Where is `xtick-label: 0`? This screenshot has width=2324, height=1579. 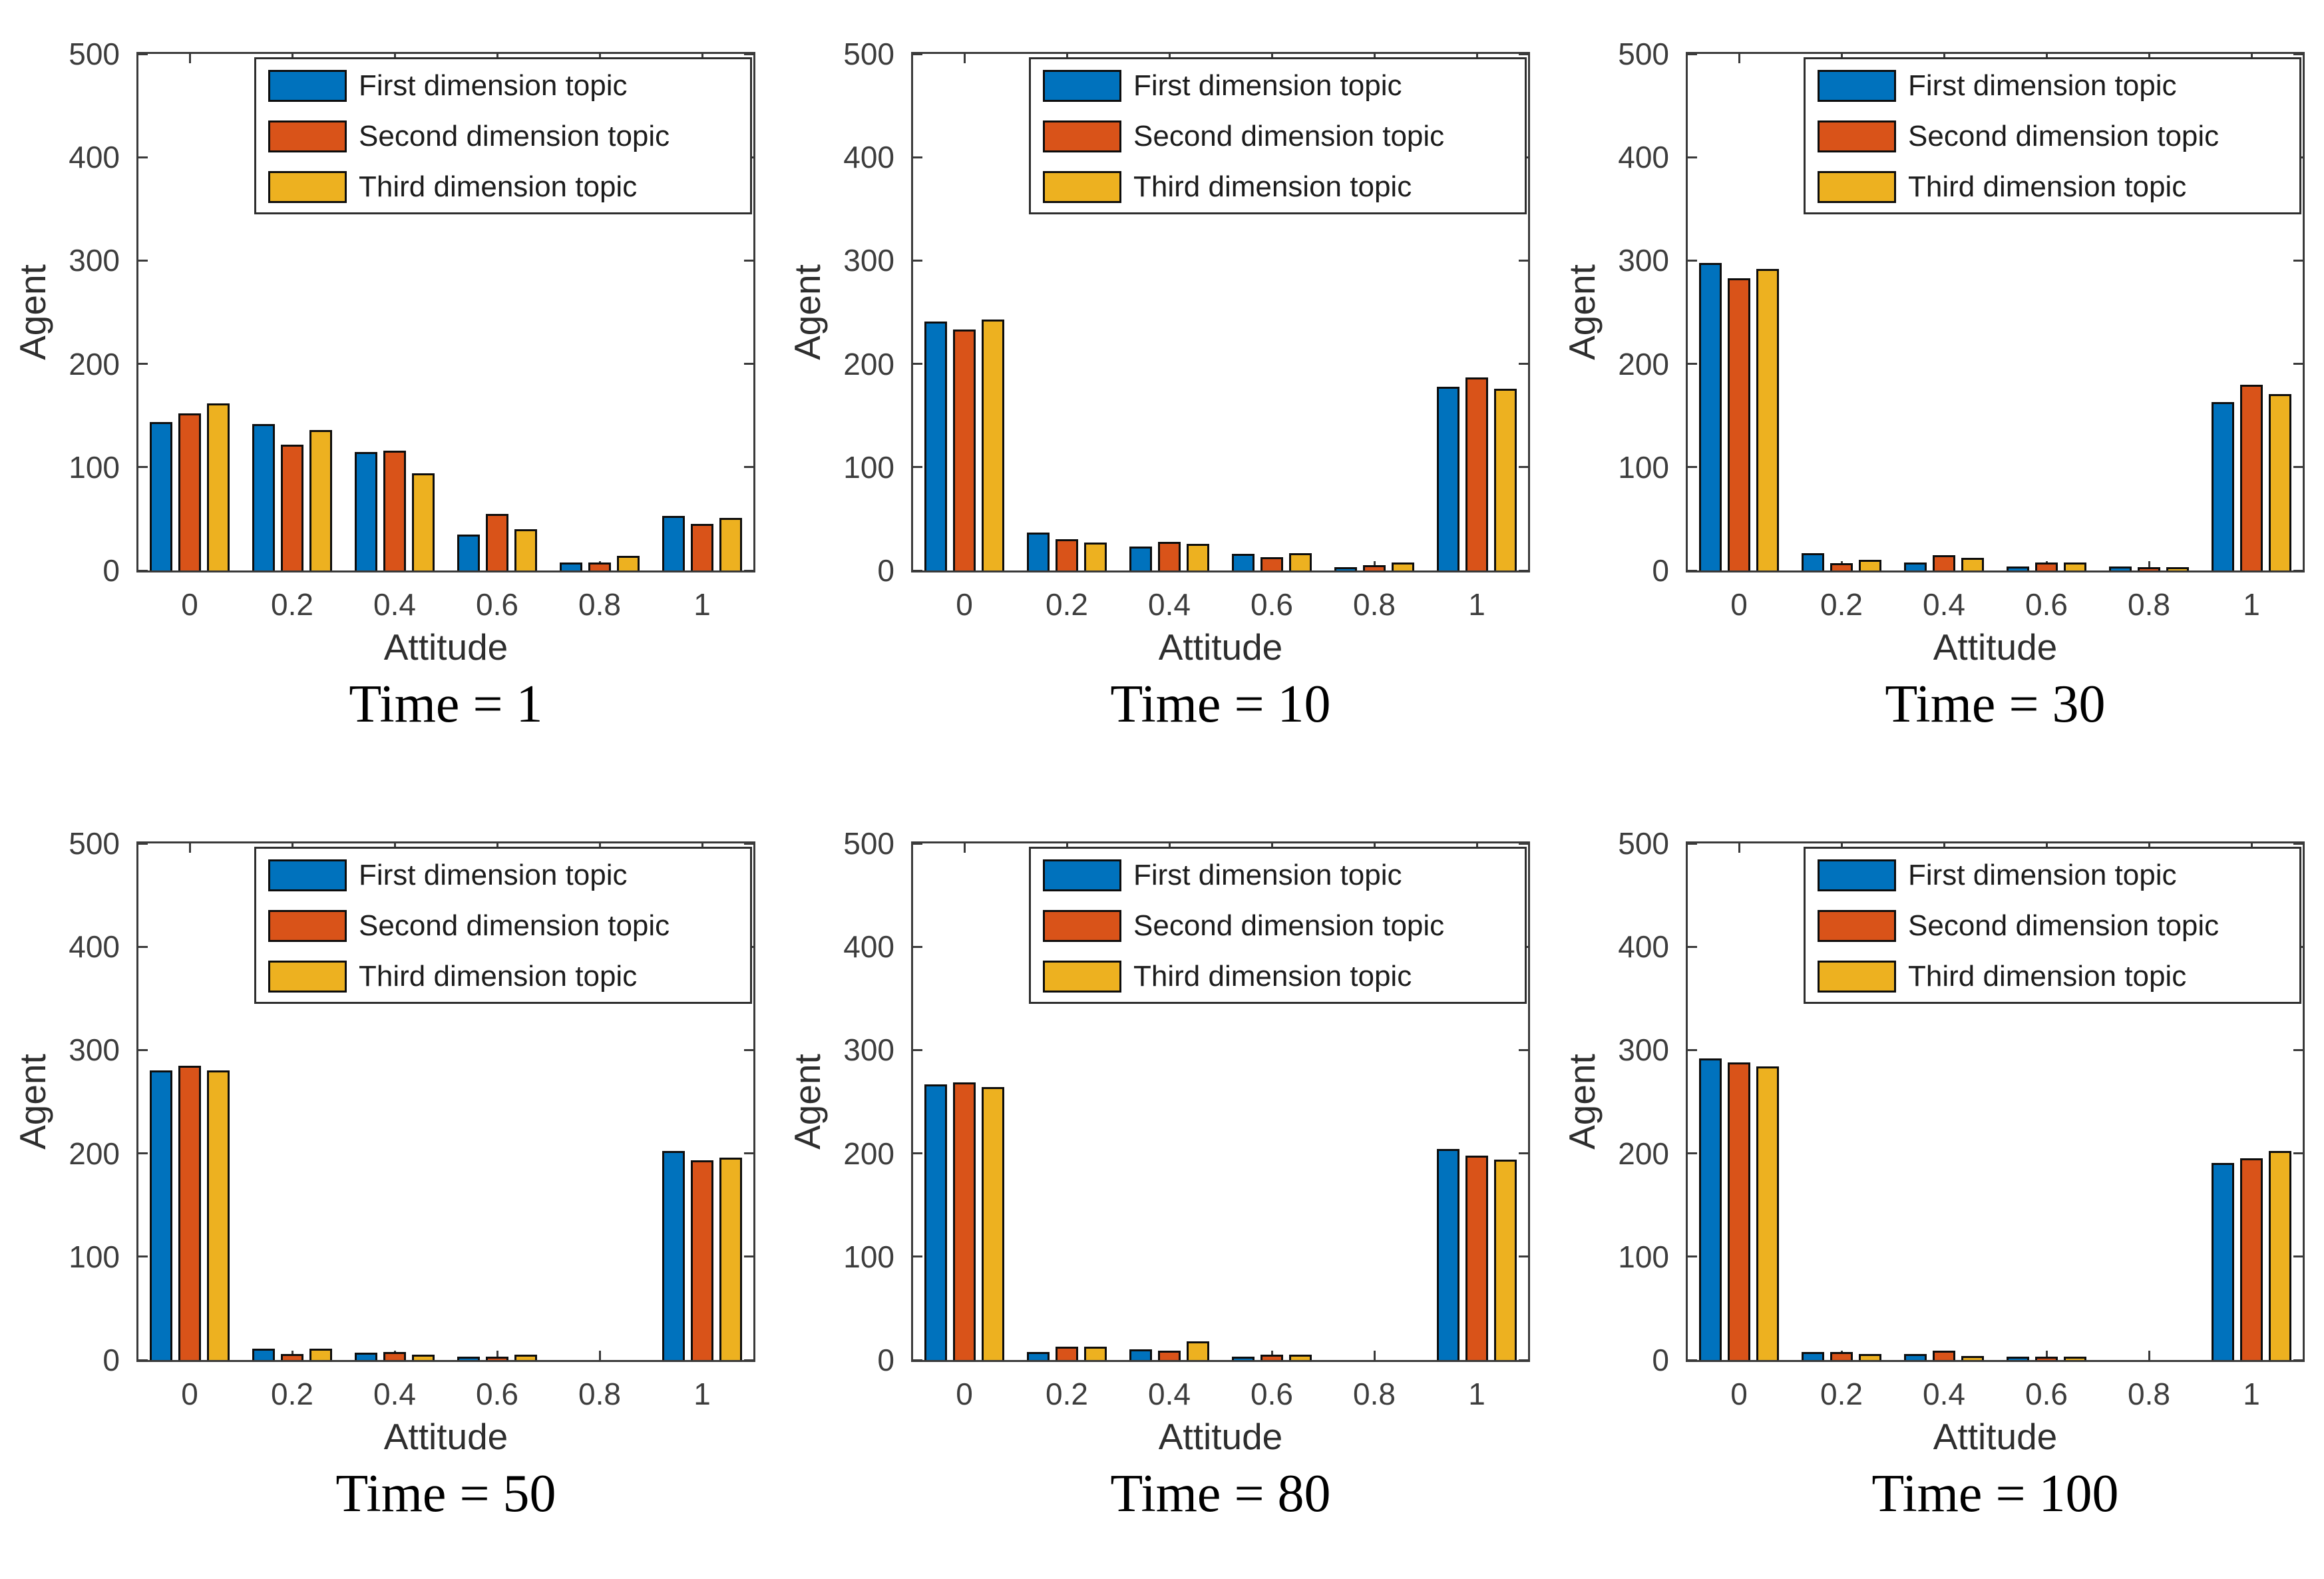
xtick-label: 0 is located at coordinates (964, 1394).